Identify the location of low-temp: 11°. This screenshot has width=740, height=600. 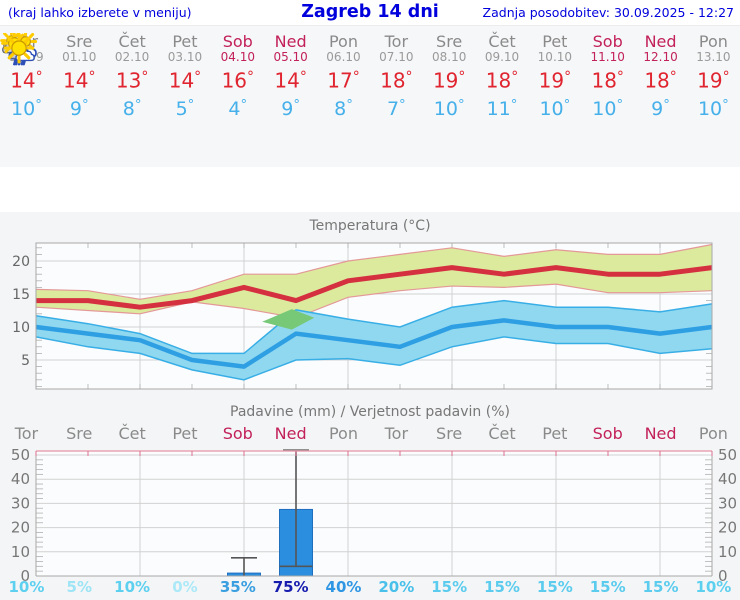
(502, 108).